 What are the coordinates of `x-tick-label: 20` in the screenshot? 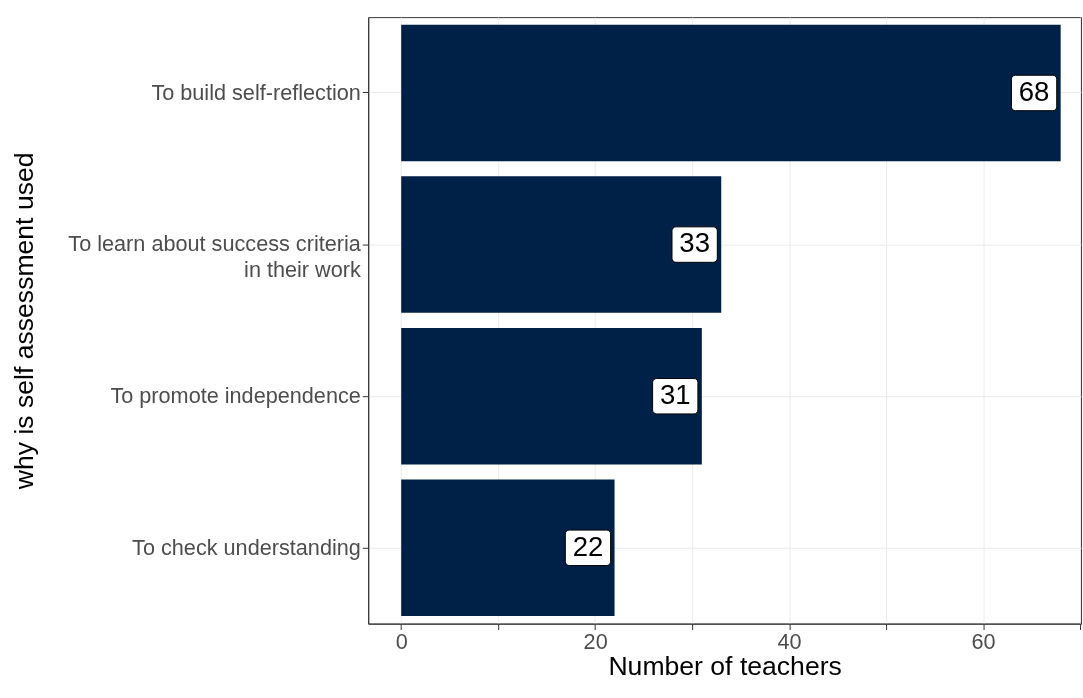 It's located at (595, 641).